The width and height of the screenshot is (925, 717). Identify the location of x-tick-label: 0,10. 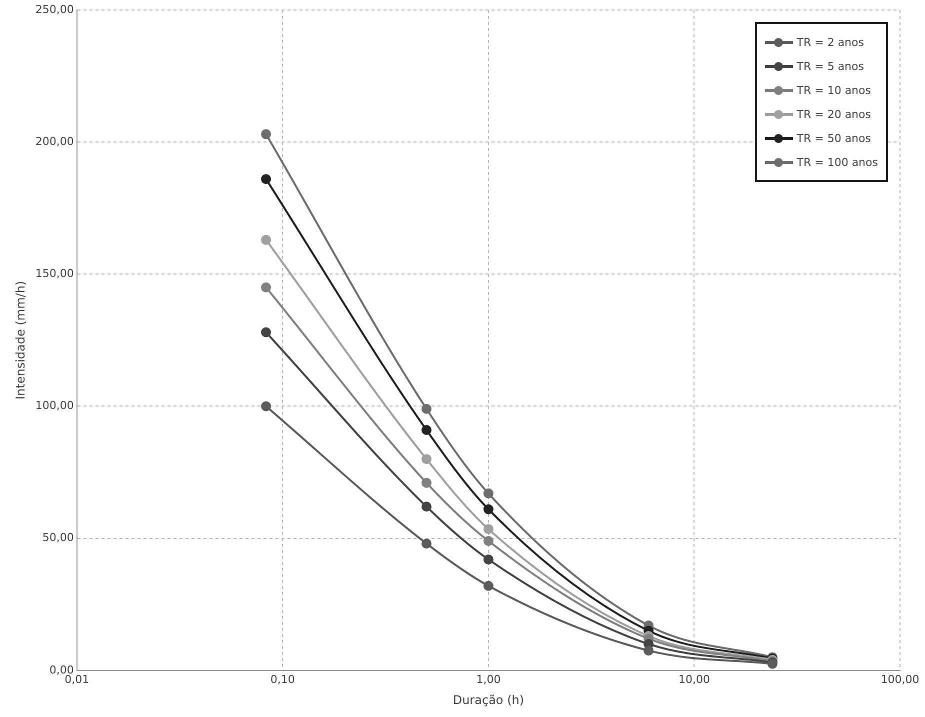
(282, 679).